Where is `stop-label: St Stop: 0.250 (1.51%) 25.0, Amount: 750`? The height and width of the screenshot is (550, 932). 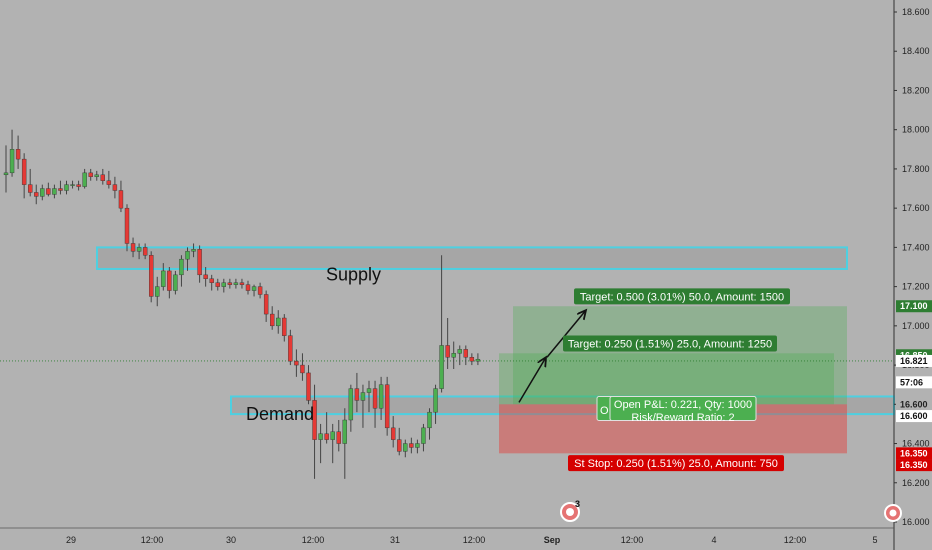 stop-label: St Stop: 0.250 (1.51%) 25.0, Amount: 750 is located at coordinates (676, 463).